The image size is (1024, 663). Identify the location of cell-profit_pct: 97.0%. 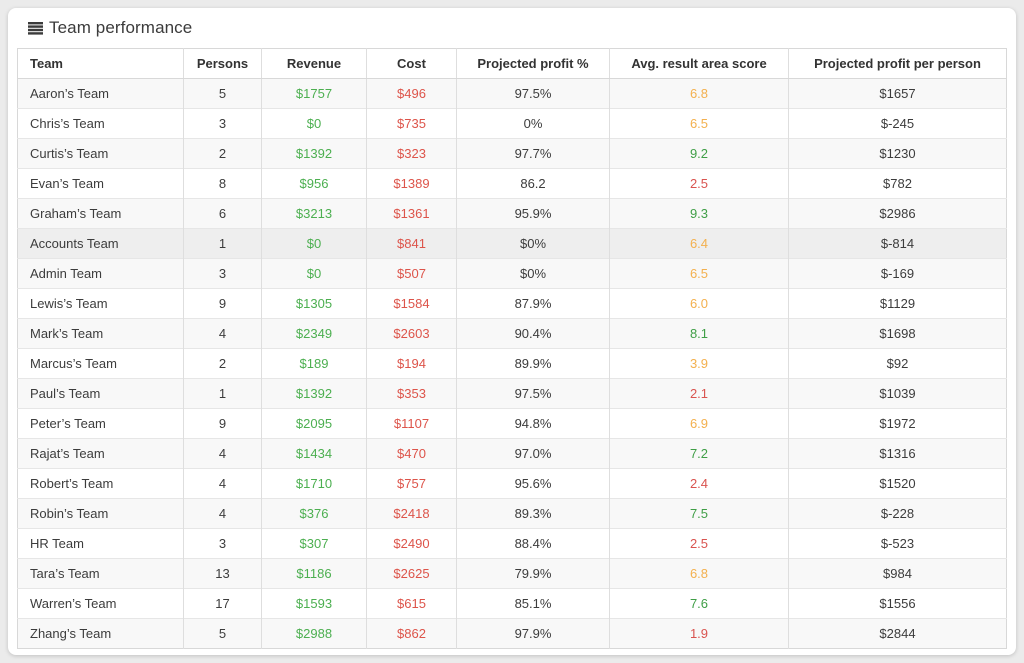
(533, 453).